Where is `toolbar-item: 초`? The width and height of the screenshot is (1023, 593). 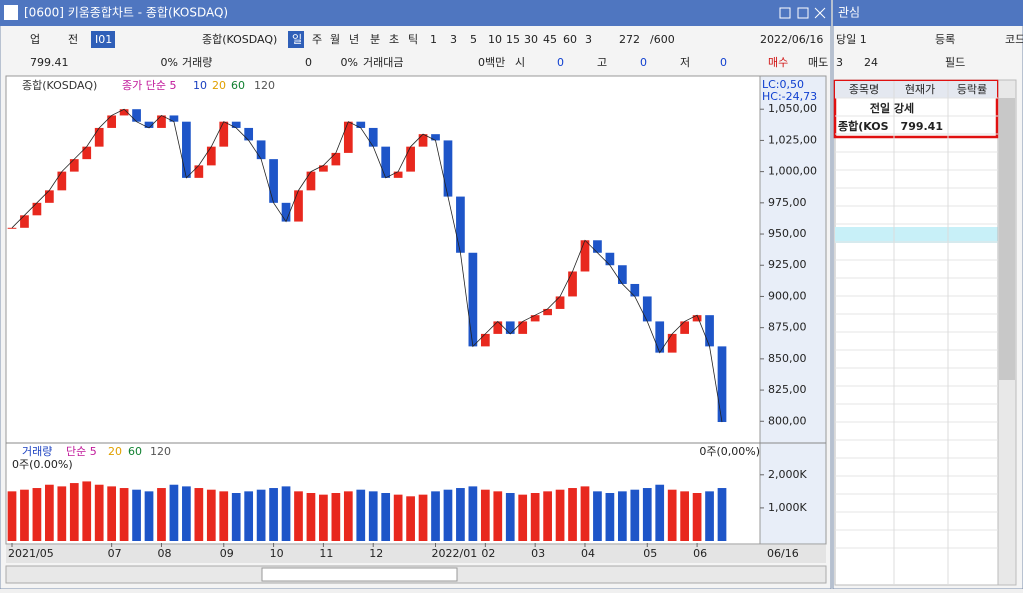
toolbar-item: 초 is located at coordinates (394, 39).